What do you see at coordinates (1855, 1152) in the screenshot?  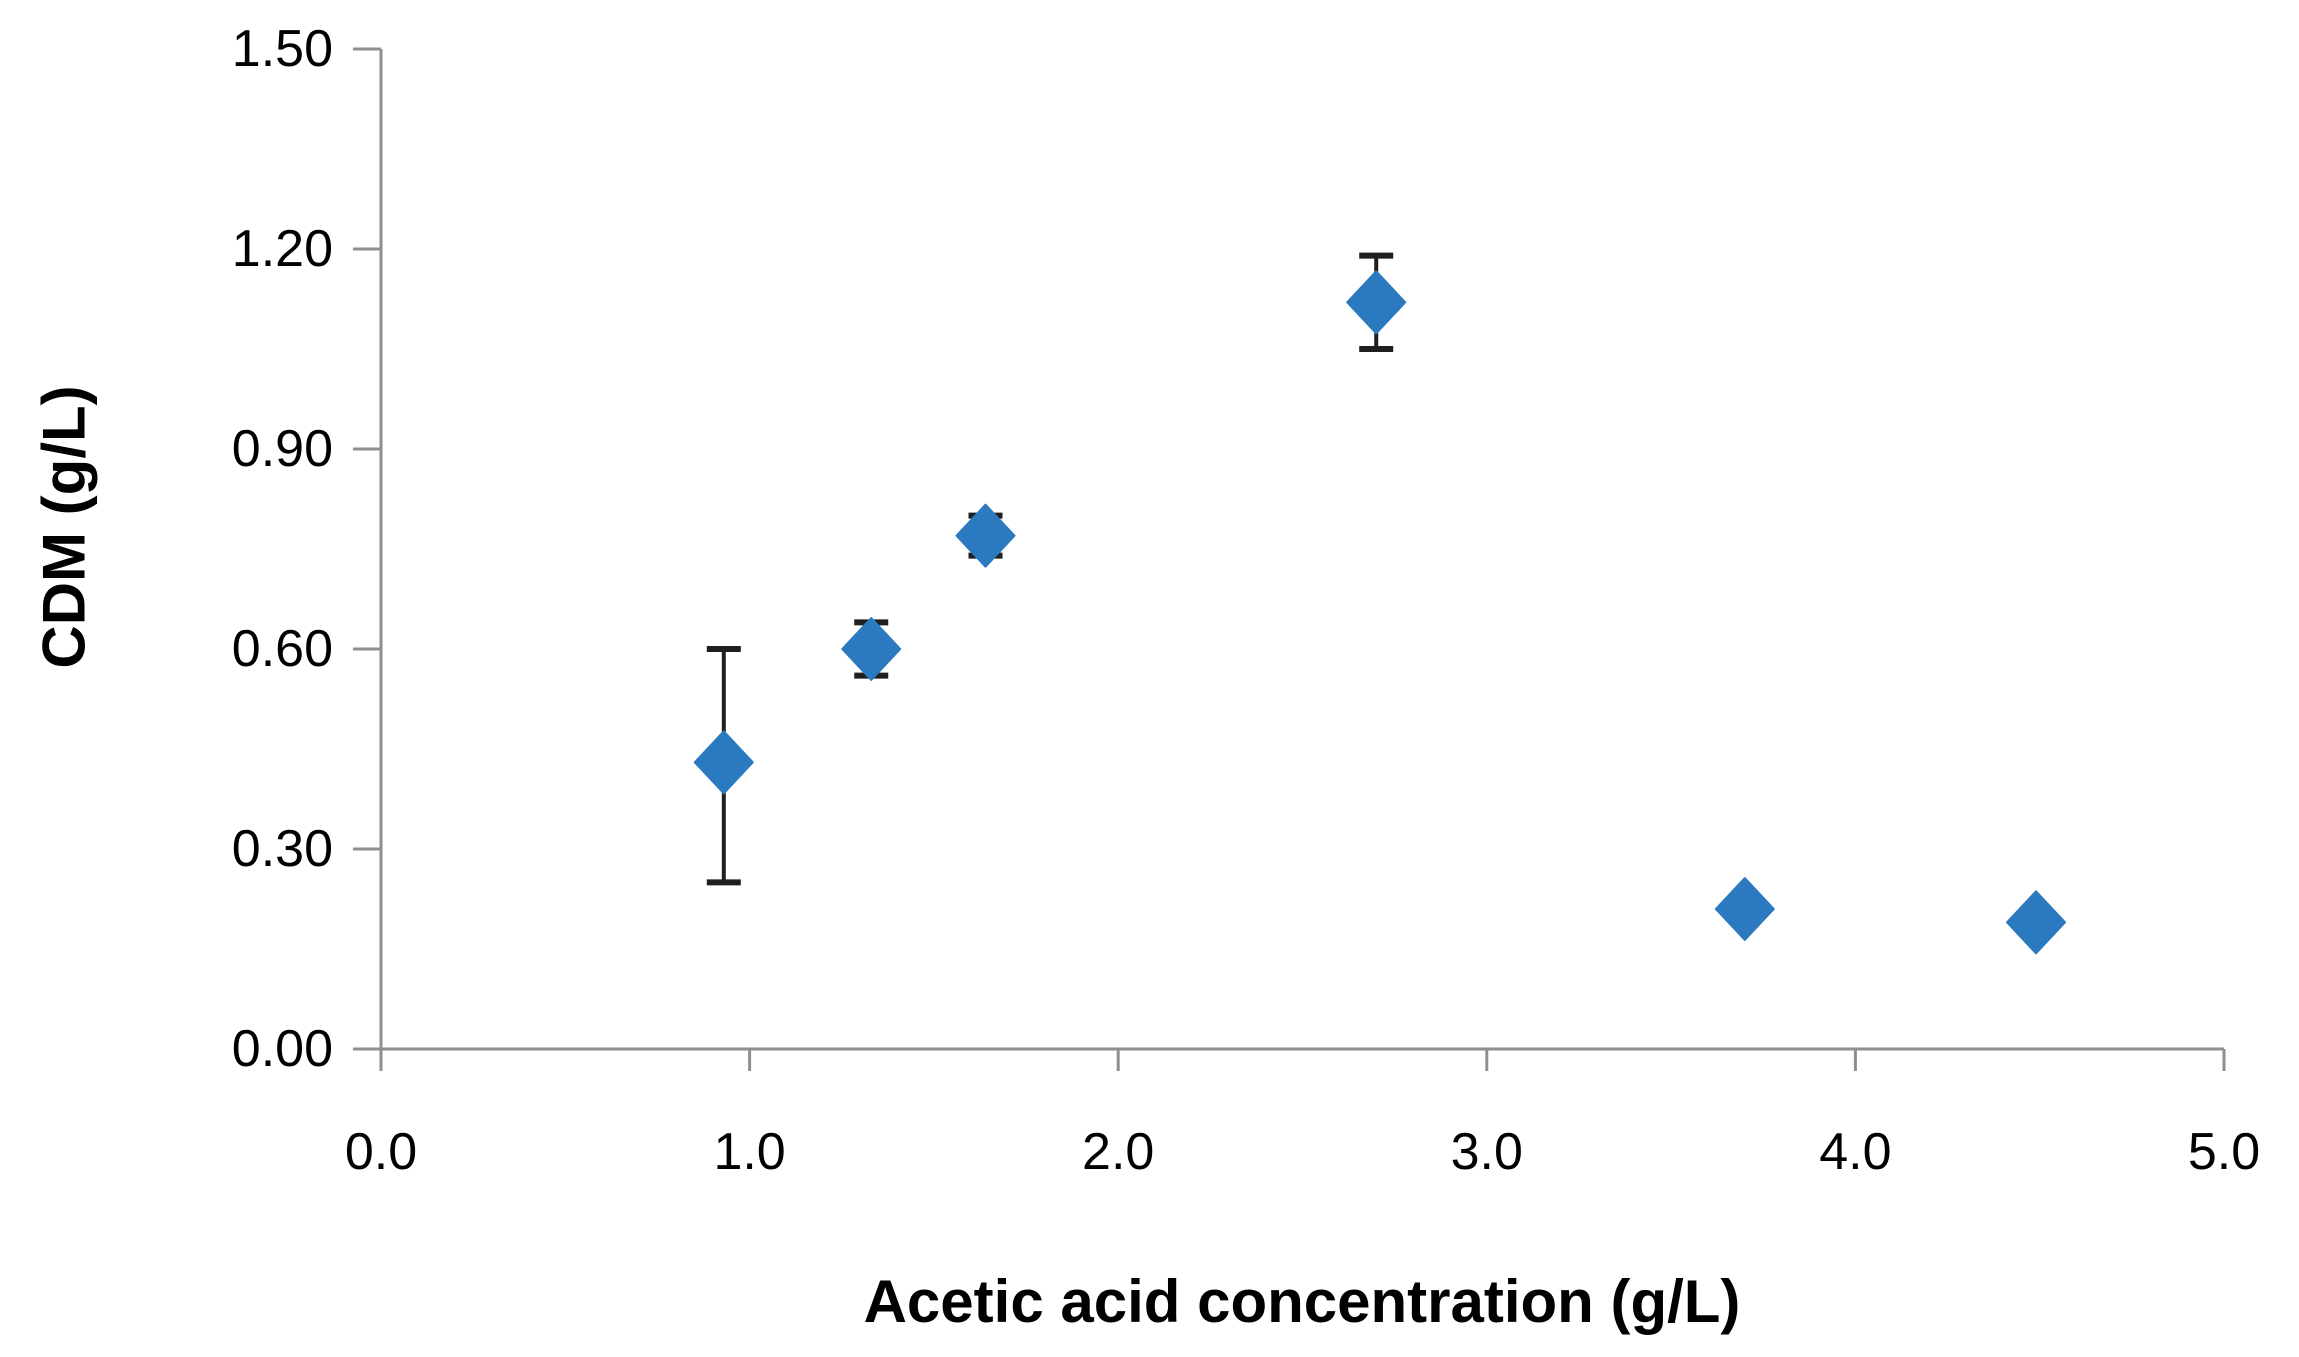 I see `x-axis-tick-label: 4.0` at bounding box center [1855, 1152].